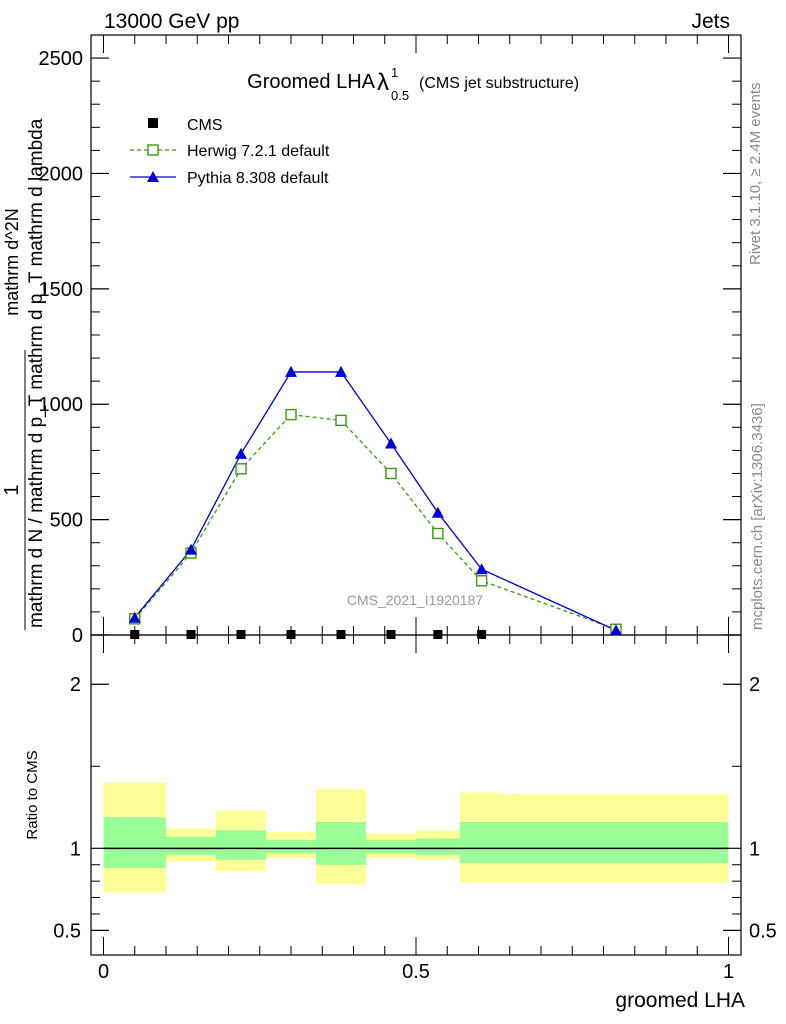 Image resolution: width=786 pixels, height=1024 pixels. I want to click on legend-herwig-marker, so click(153, 150).